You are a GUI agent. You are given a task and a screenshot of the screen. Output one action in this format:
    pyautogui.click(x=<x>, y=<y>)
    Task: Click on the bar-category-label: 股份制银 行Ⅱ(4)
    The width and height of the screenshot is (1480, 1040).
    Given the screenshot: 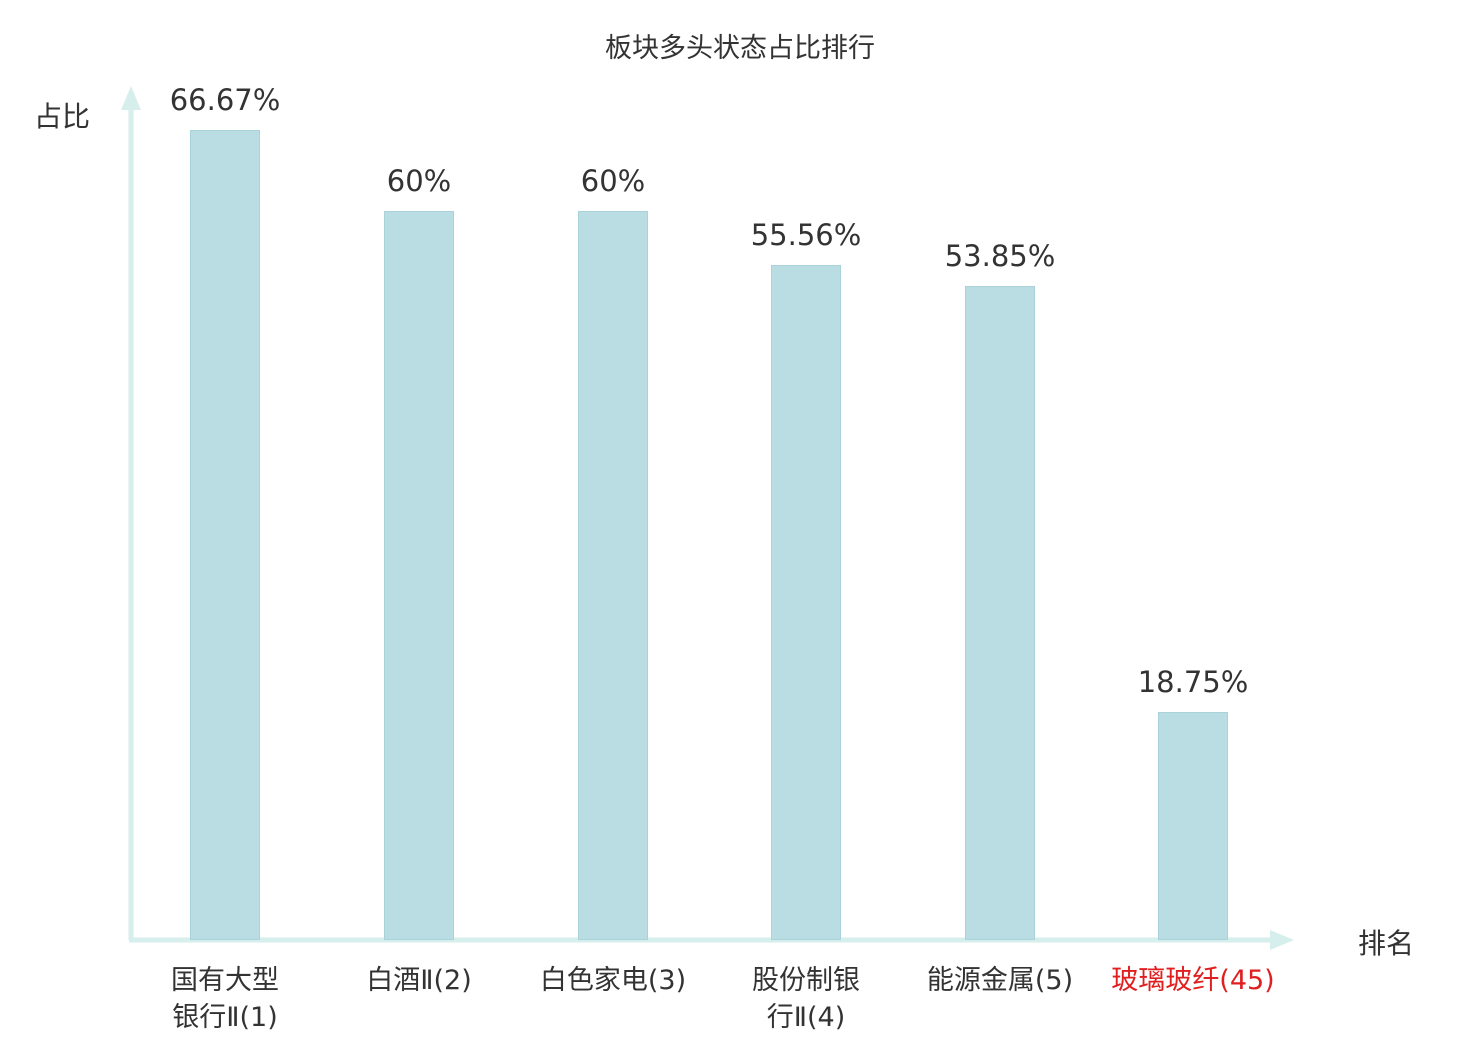 What is the action you would take?
    pyautogui.click(x=806, y=999)
    